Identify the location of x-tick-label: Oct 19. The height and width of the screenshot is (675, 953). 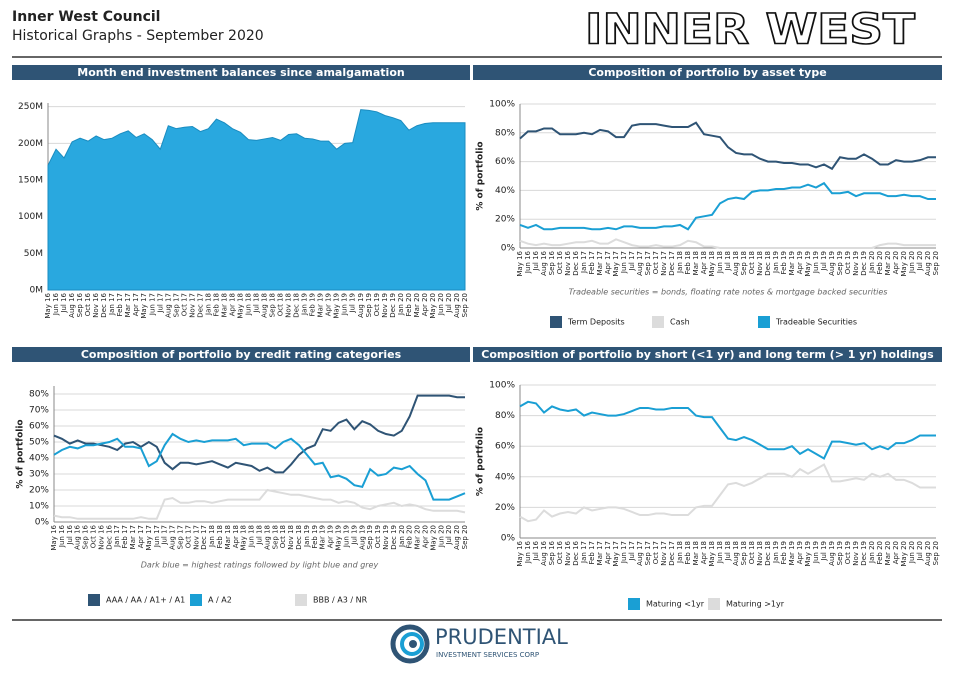
(848, 262).